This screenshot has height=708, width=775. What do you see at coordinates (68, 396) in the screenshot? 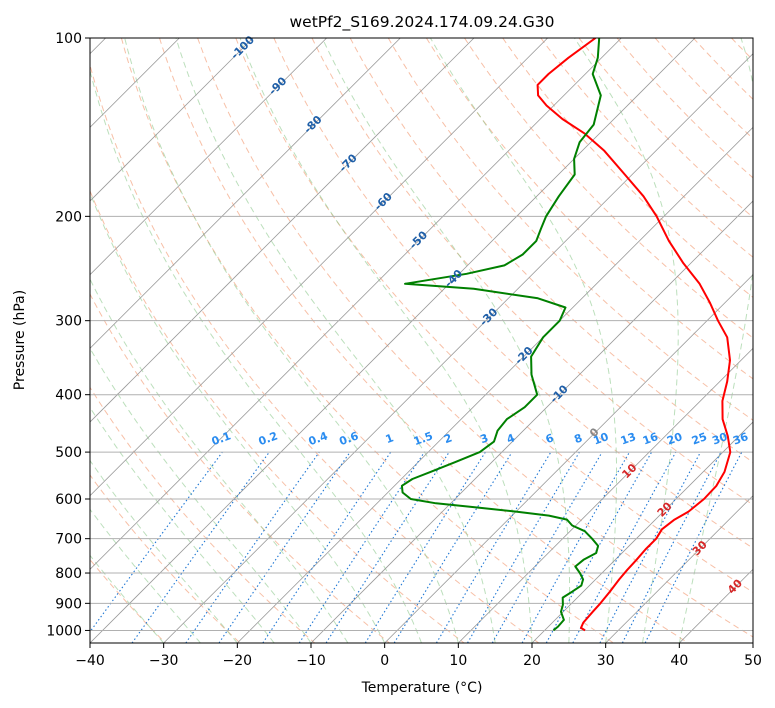
I see `y-tick-label: 400` at bounding box center [68, 396].